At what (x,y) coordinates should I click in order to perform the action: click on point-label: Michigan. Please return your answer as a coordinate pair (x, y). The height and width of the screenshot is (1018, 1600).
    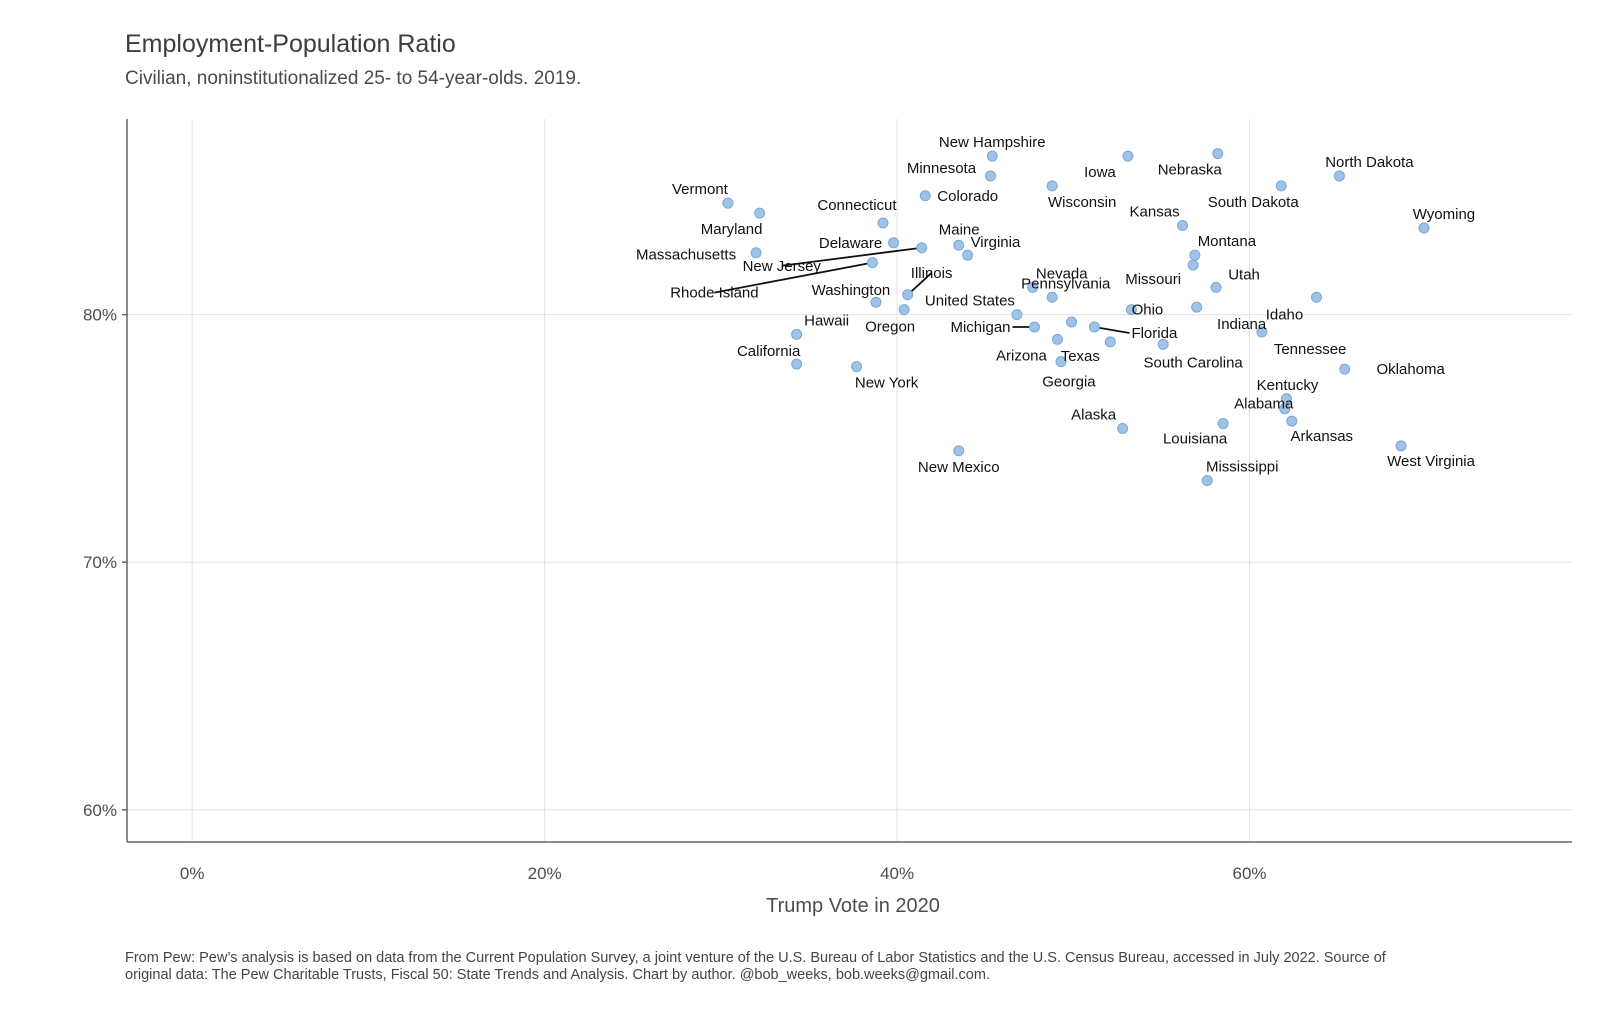
    Looking at the image, I should click on (980, 327).